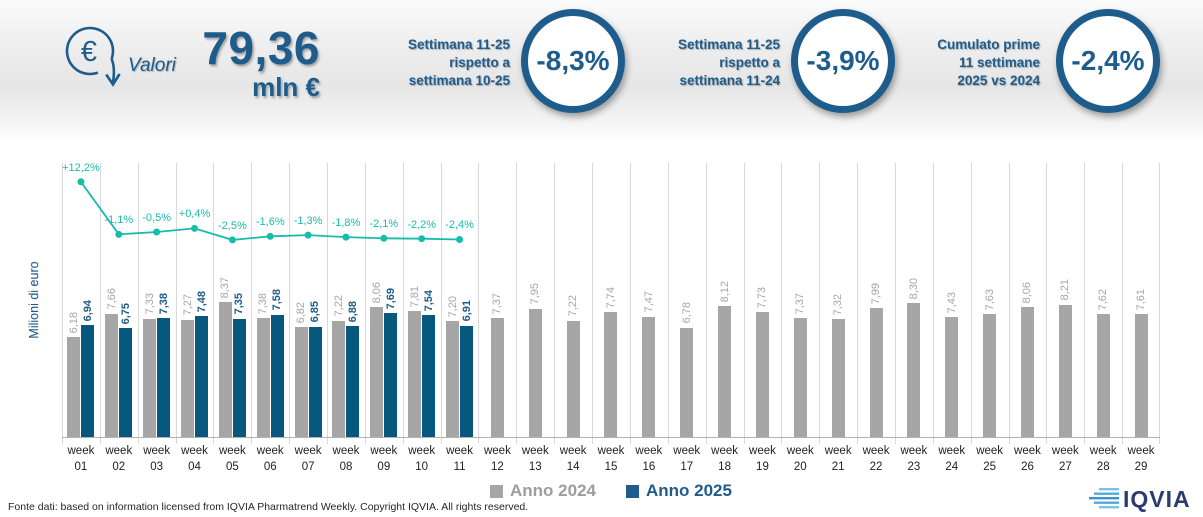  Describe the element at coordinates (1065, 290) in the screenshot. I see `bar-value-label-2024: 8,21` at that location.